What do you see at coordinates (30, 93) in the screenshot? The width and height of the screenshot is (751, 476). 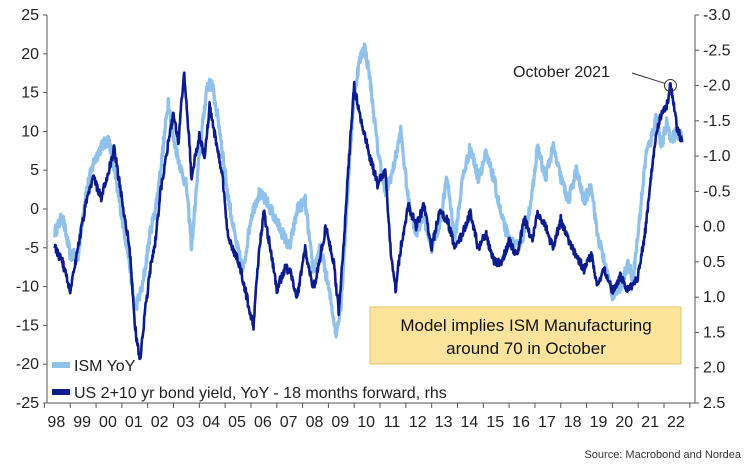 I see `left-tick-label: 15` at bounding box center [30, 93].